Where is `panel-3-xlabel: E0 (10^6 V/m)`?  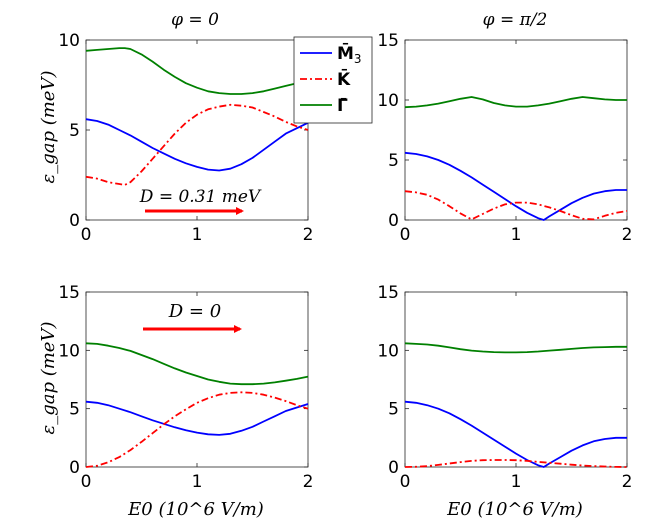 panel-3-xlabel: E0 (10^6 V/m) is located at coordinates (195, 509).